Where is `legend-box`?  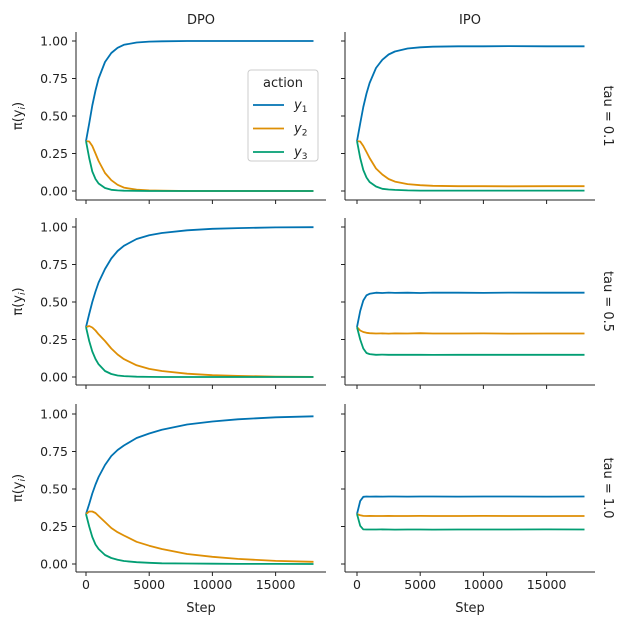 legend-box is located at coordinates (283, 115).